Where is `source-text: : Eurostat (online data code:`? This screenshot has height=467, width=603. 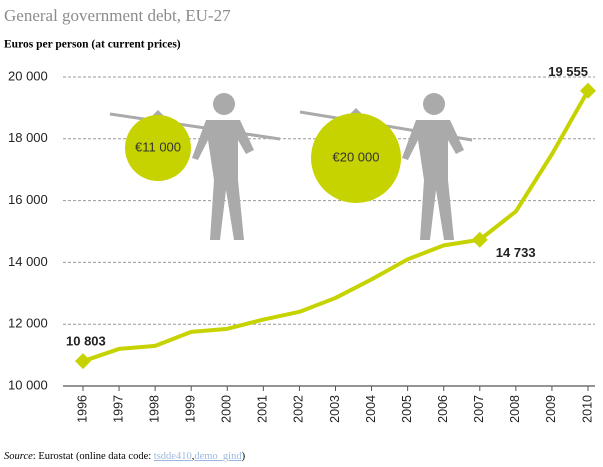 source-text: : Eurostat (online data code: is located at coordinates (93, 456).